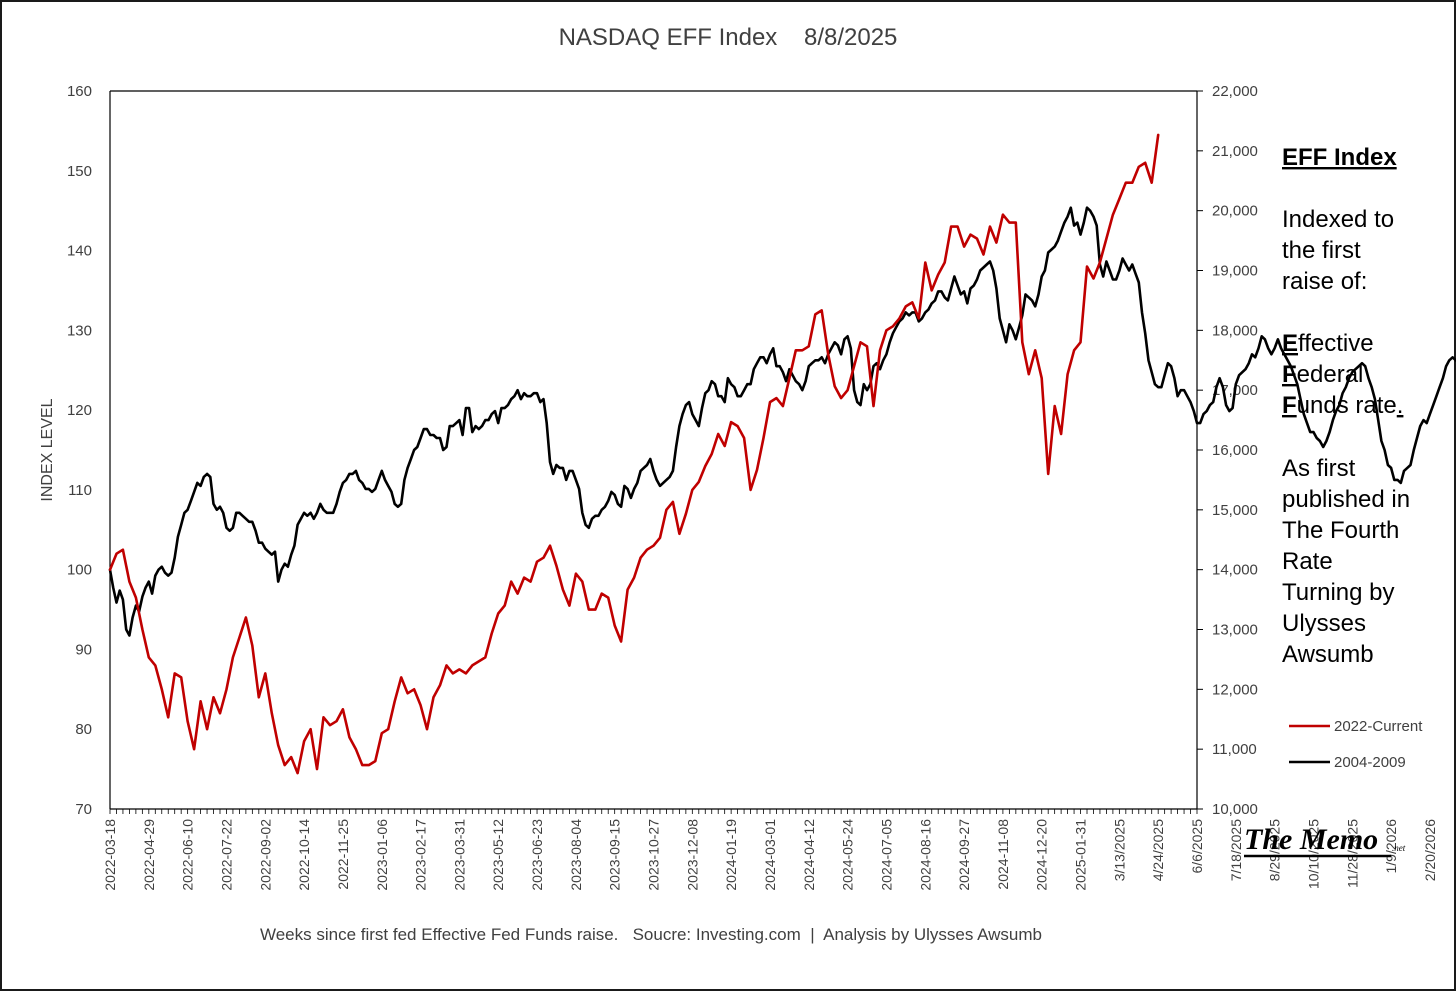 The width and height of the screenshot is (1456, 991). I want to click on x-tick-label: 2024-04-12, so click(809, 855).